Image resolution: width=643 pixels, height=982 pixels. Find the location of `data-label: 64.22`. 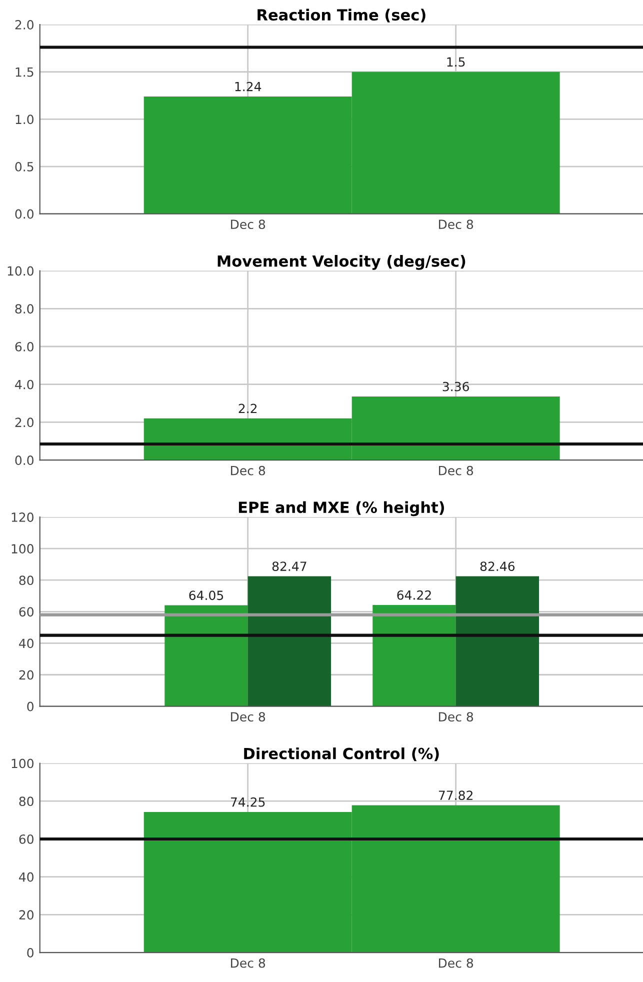

data-label: 64.22 is located at coordinates (414, 595).